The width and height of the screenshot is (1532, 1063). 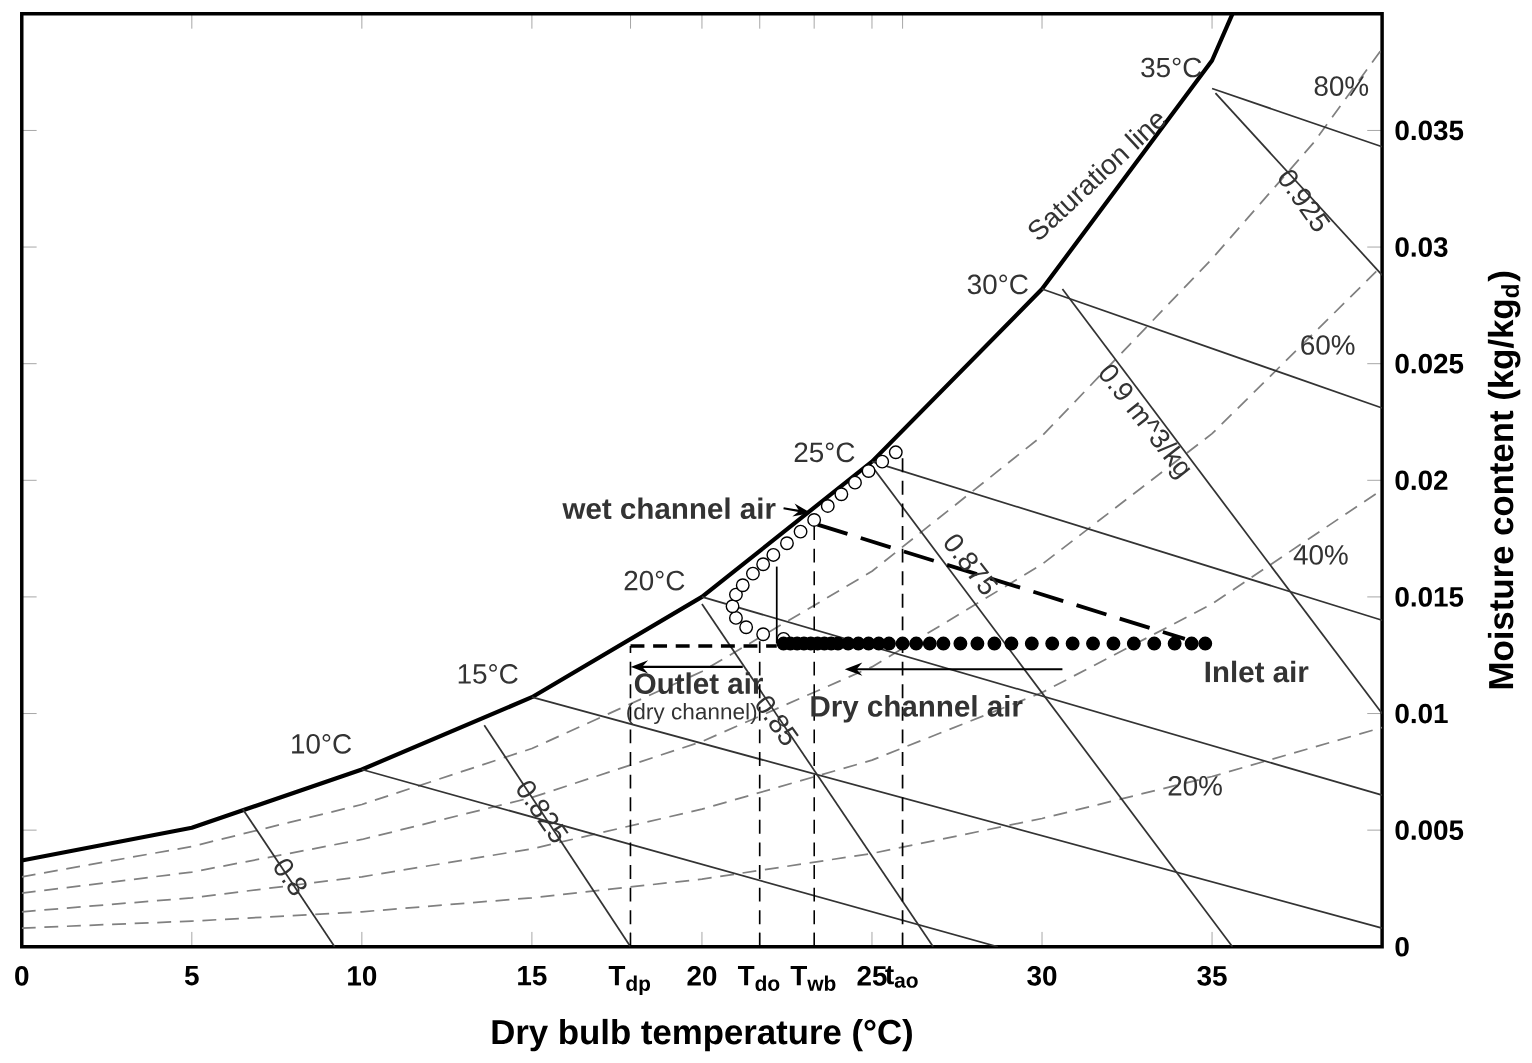 I want to click on y-tick-label: 0.02, so click(x=1421, y=480).